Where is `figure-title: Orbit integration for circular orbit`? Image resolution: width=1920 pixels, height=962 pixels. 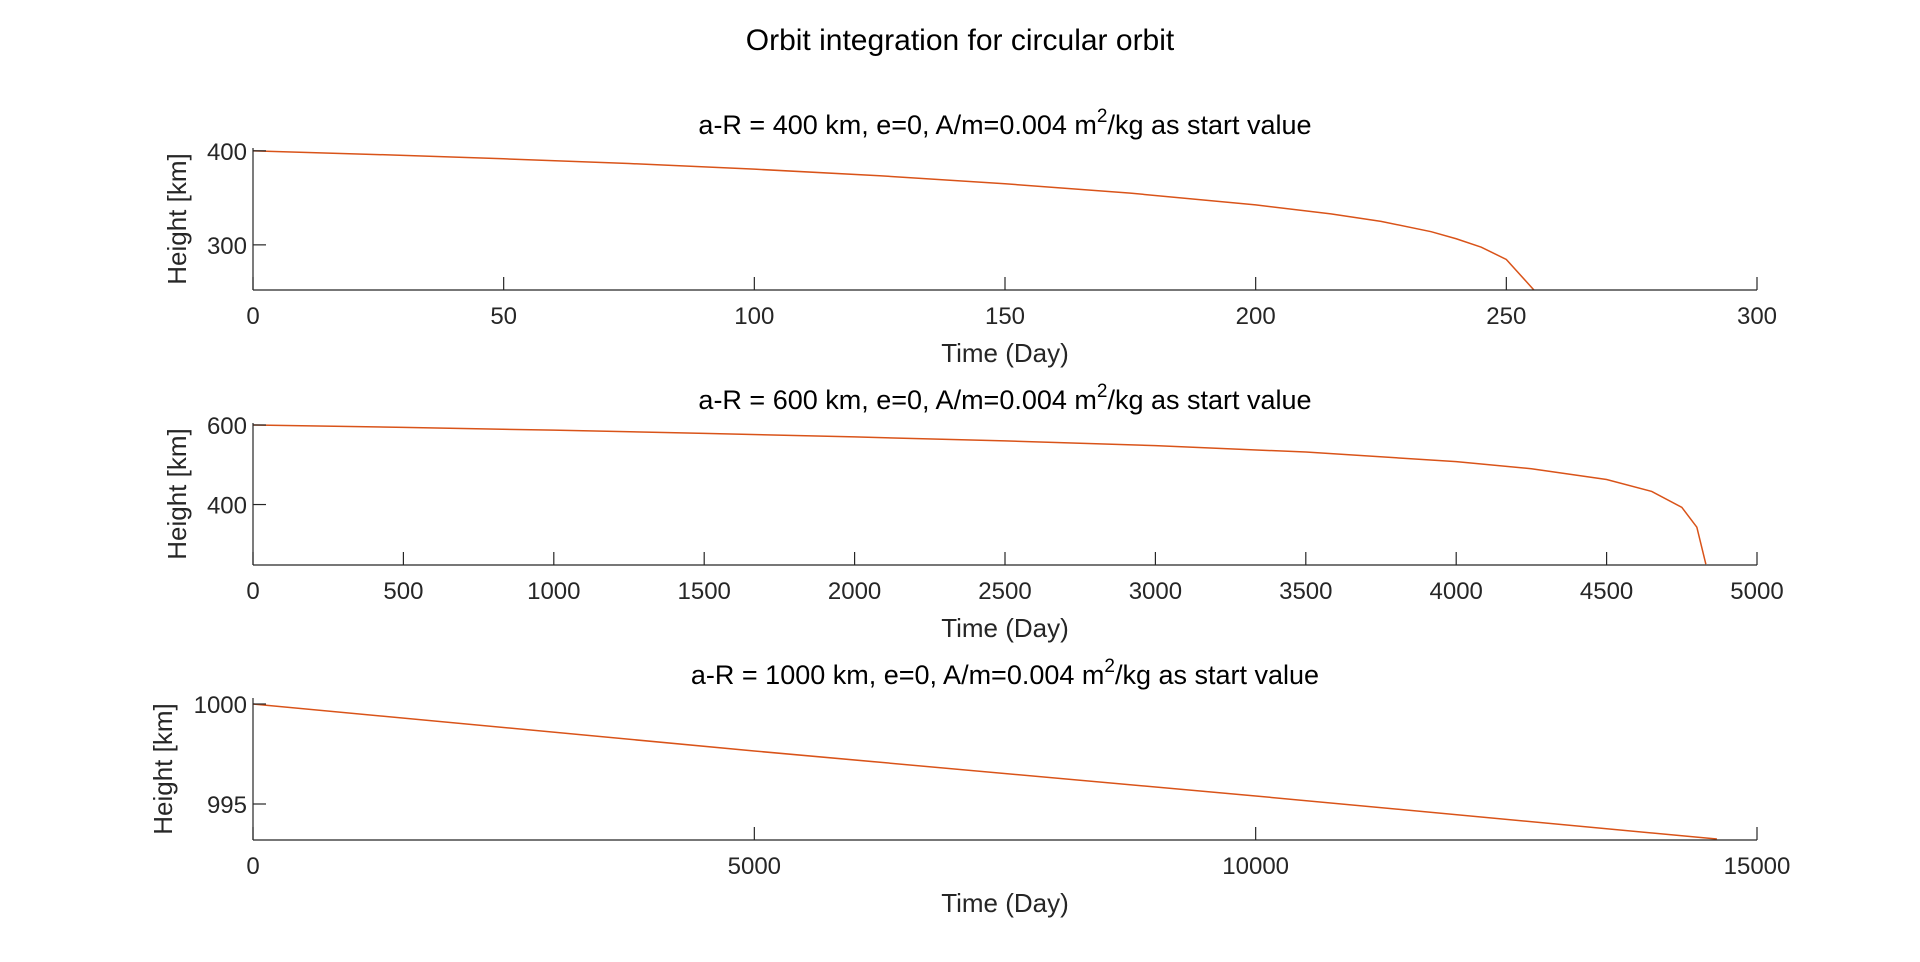 figure-title: Orbit integration for circular orbit is located at coordinates (960, 40).